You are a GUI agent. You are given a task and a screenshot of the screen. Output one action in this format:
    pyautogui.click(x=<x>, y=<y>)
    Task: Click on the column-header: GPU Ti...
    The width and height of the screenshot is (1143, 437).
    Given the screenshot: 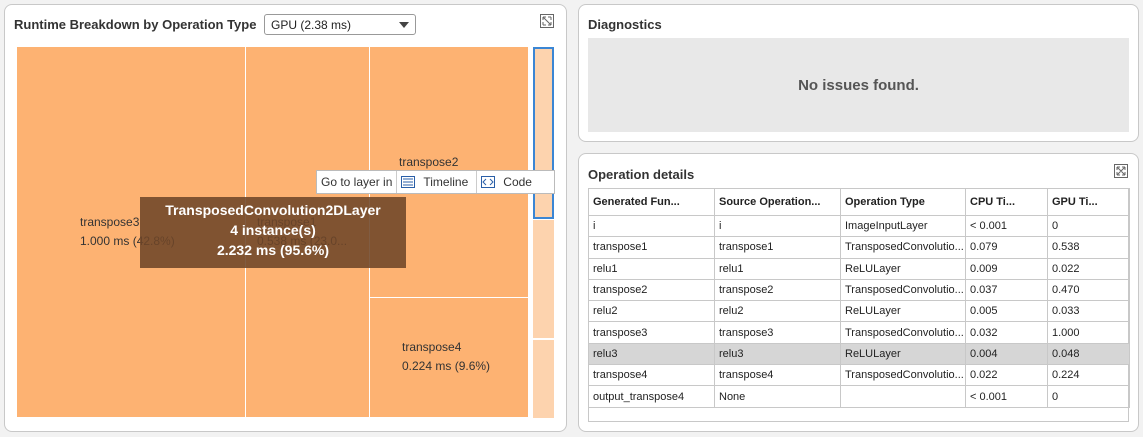 What is the action you would take?
    pyautogui.click(x=1088, y=202)
    